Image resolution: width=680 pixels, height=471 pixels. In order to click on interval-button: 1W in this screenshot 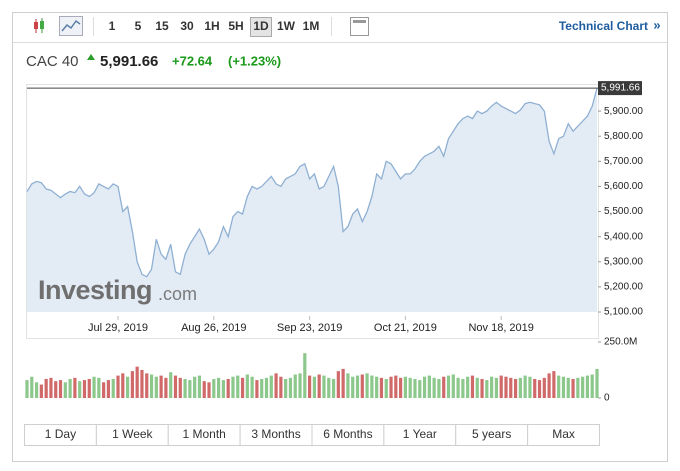, I will do `click(286, 26)`.